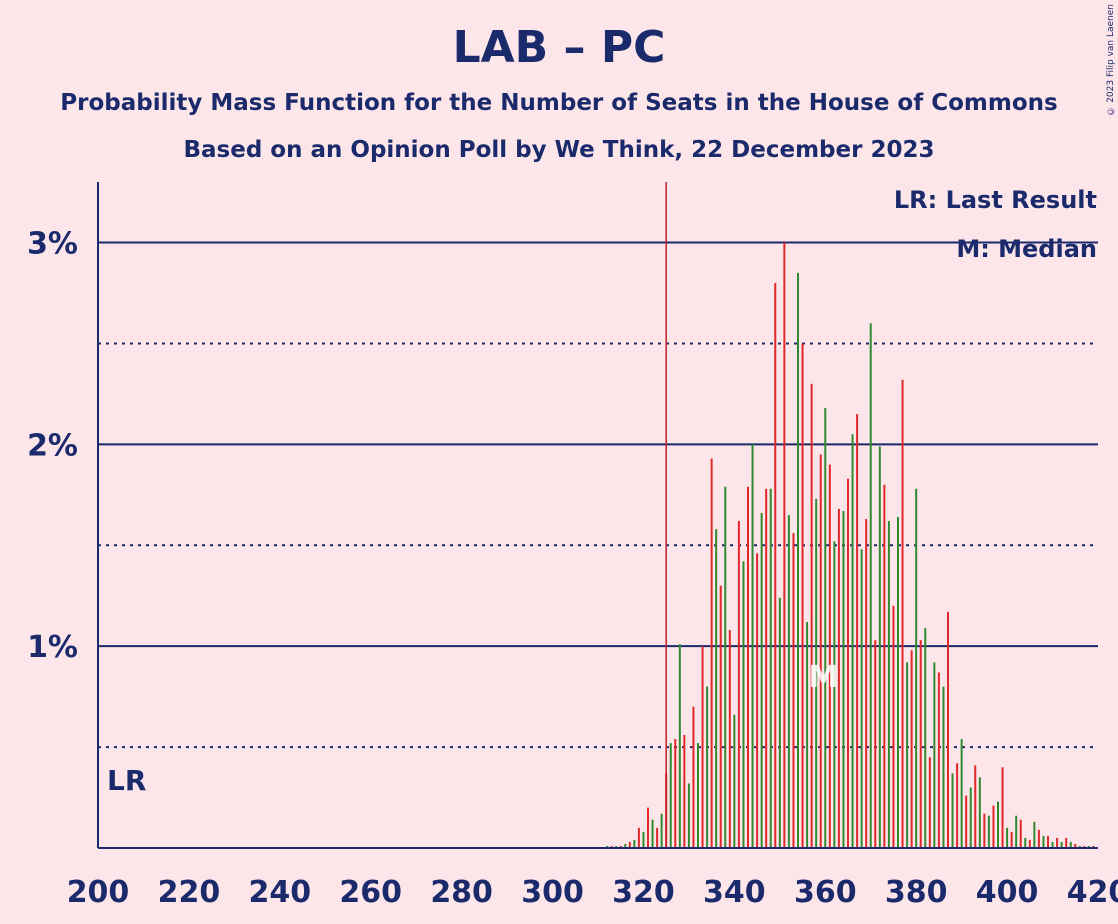 The width and height of the screenshot is (1118, 924). What do you see at coordinates (552, 892) in the screenshot?
I see `x-tick-label: 300` at bounding box center [552, 892].